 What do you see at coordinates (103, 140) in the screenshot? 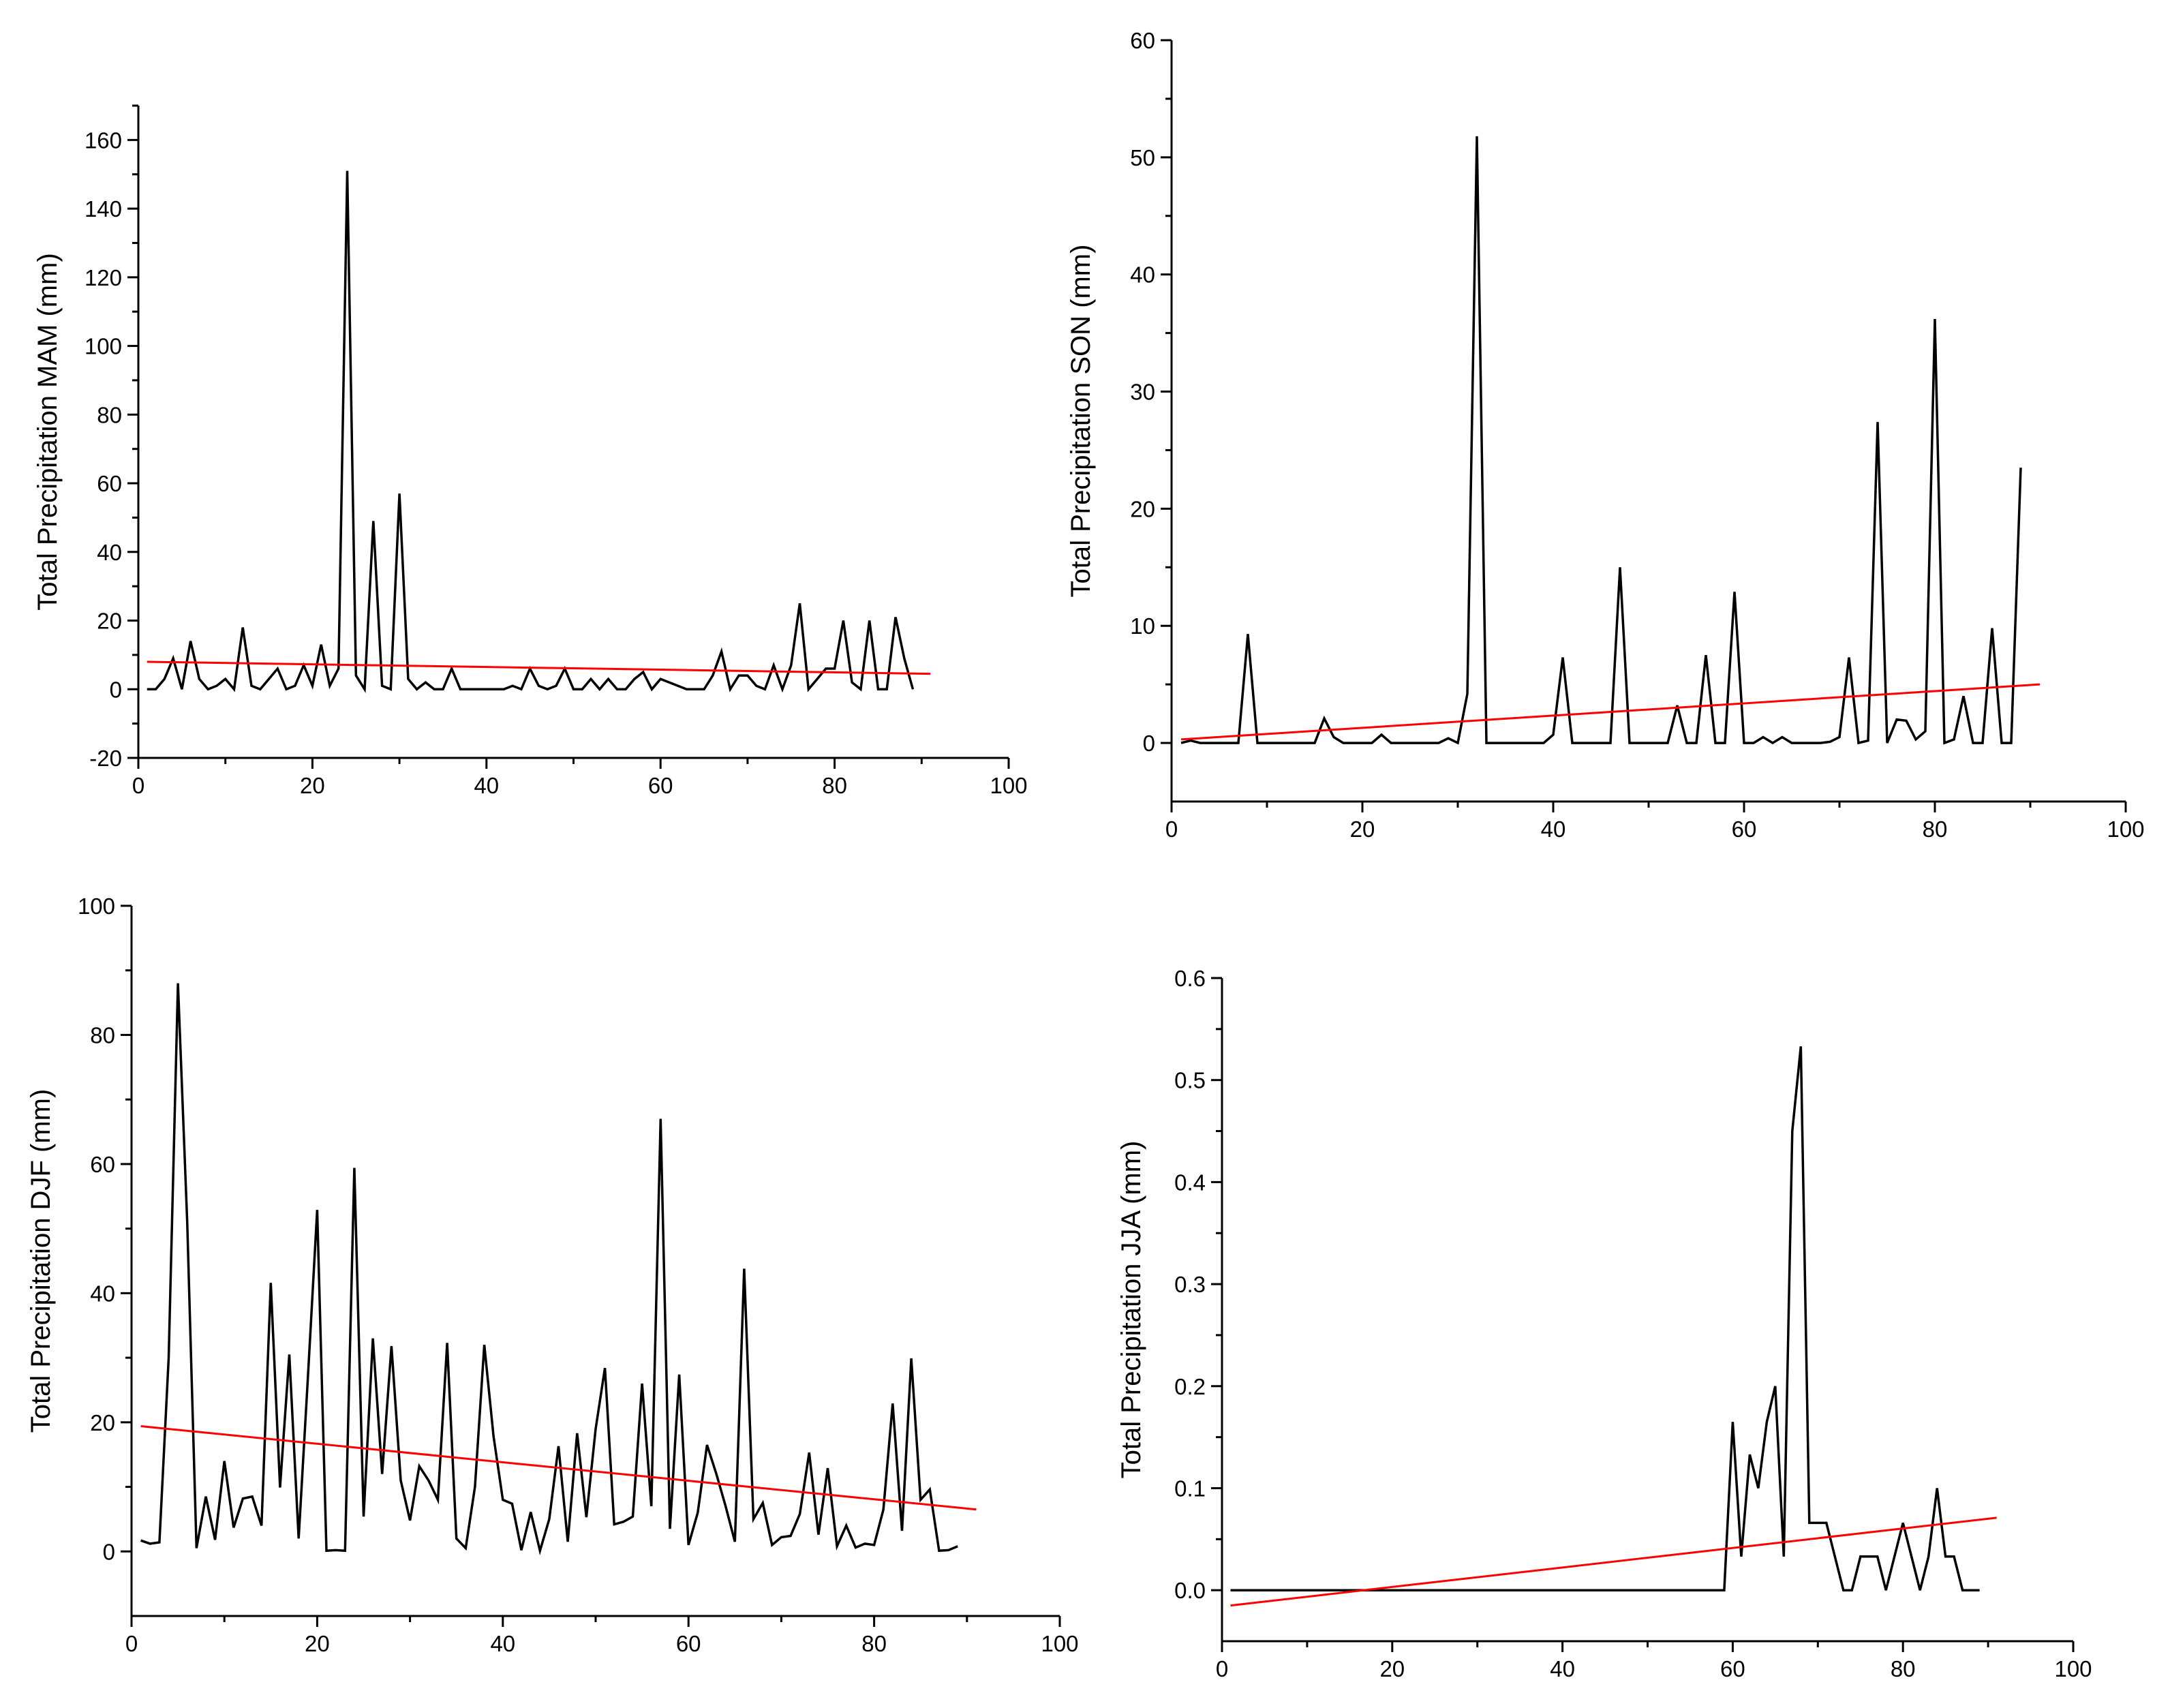
I see `y-tick-label: 160` at bounding box center [103, 140].